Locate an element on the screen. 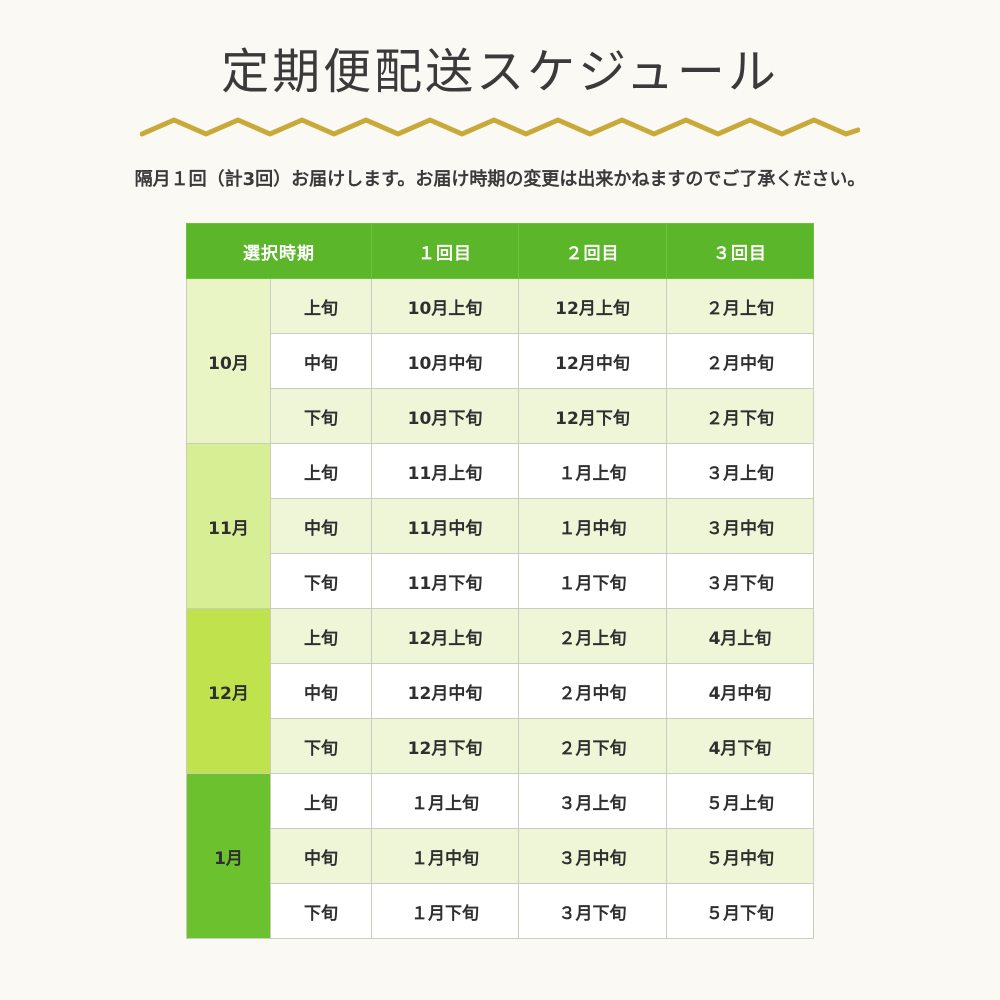 This screenshot has height=1000, width=1000. delivery-3-cell: ５月上旬 is located at coordinates (740, 801).